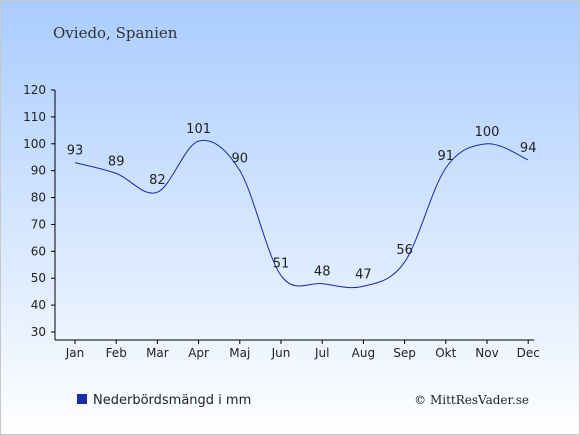 The height and width of the screenshot is (435, 580). What do you see at coordinates (38, 278) in the screenshot?
I see `y-tick-label: 50` at bounding box center [38, 278].